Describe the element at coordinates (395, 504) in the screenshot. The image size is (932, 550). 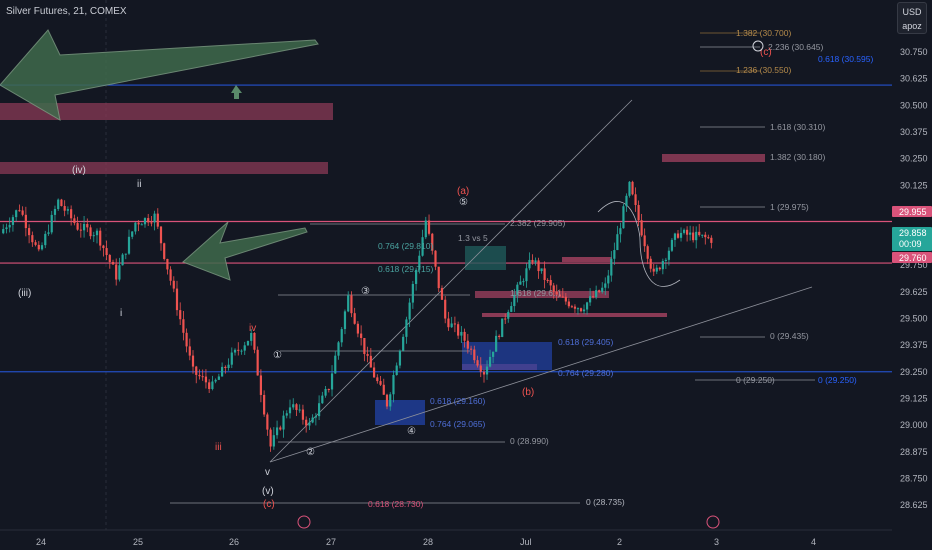
I see `fib-label: 0.618 (28.730)` at that location.